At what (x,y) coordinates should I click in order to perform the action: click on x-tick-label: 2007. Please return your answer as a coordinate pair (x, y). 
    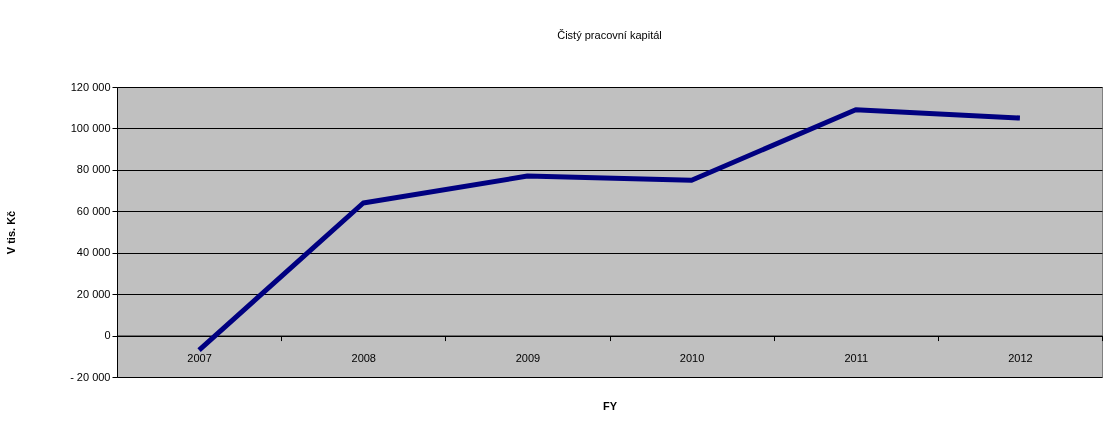
    Looking at the image, I should click on (199, 358).